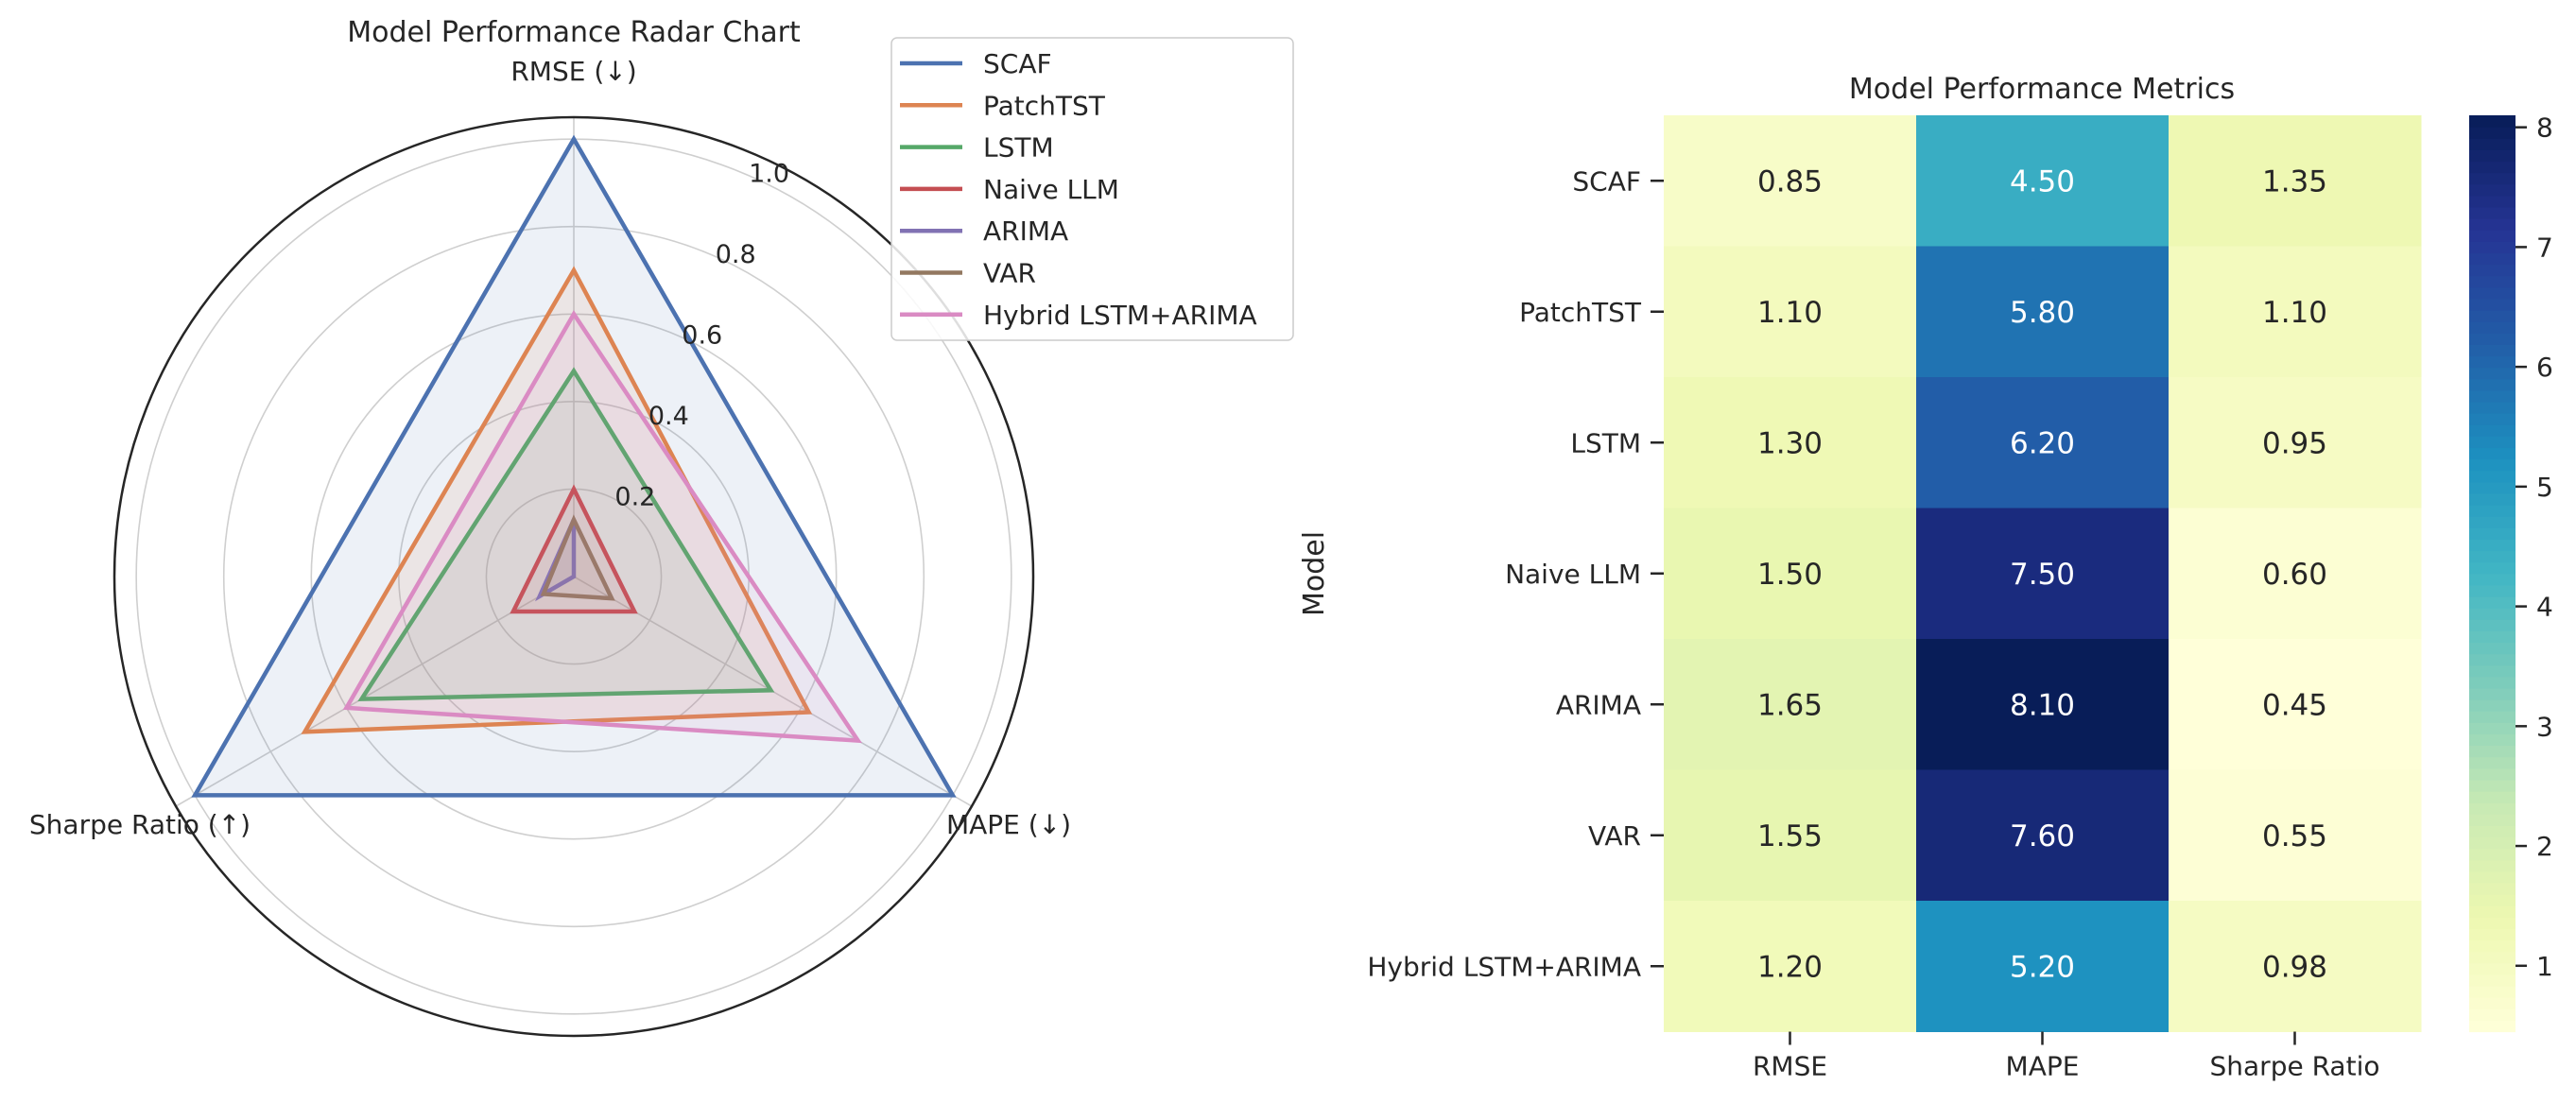 The image size is (2576, 1103). I want to click on radar-tick-label: 0.8, so click(736, 254).